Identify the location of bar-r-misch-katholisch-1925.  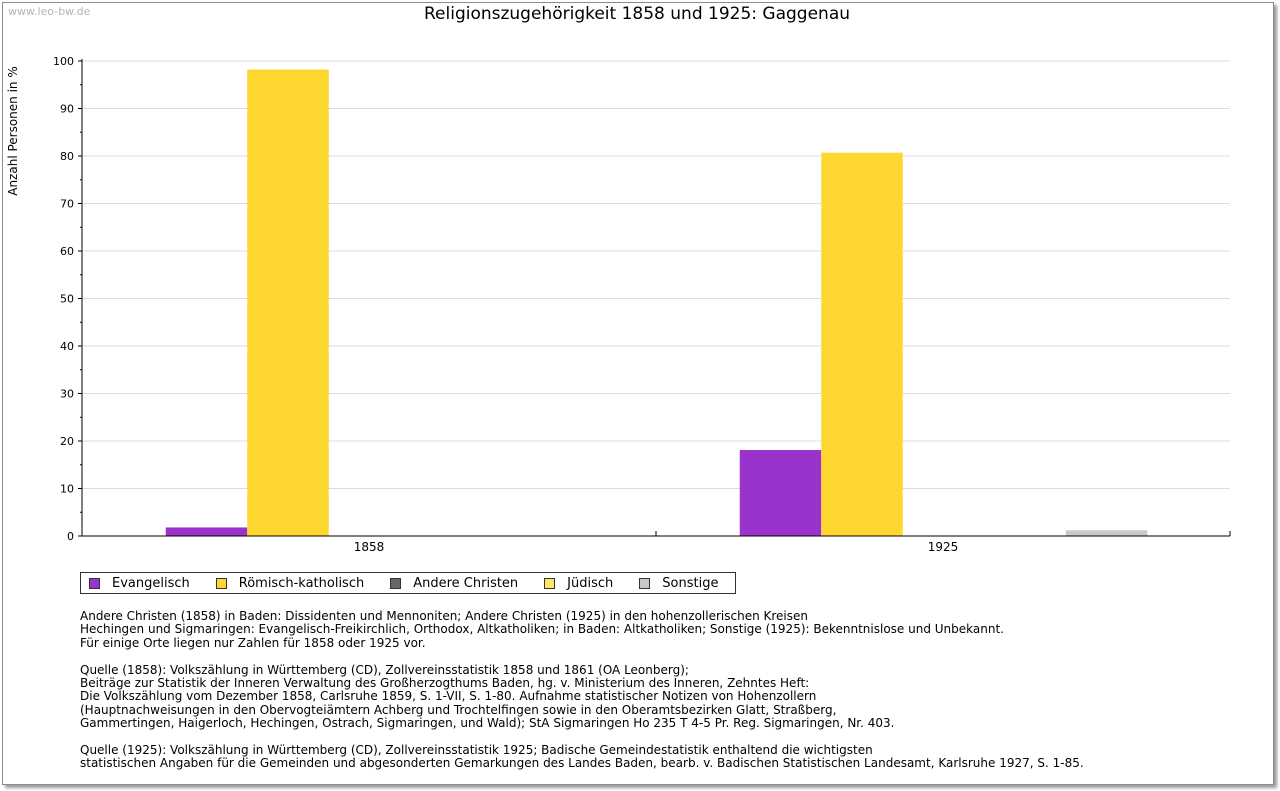
(862, 344).